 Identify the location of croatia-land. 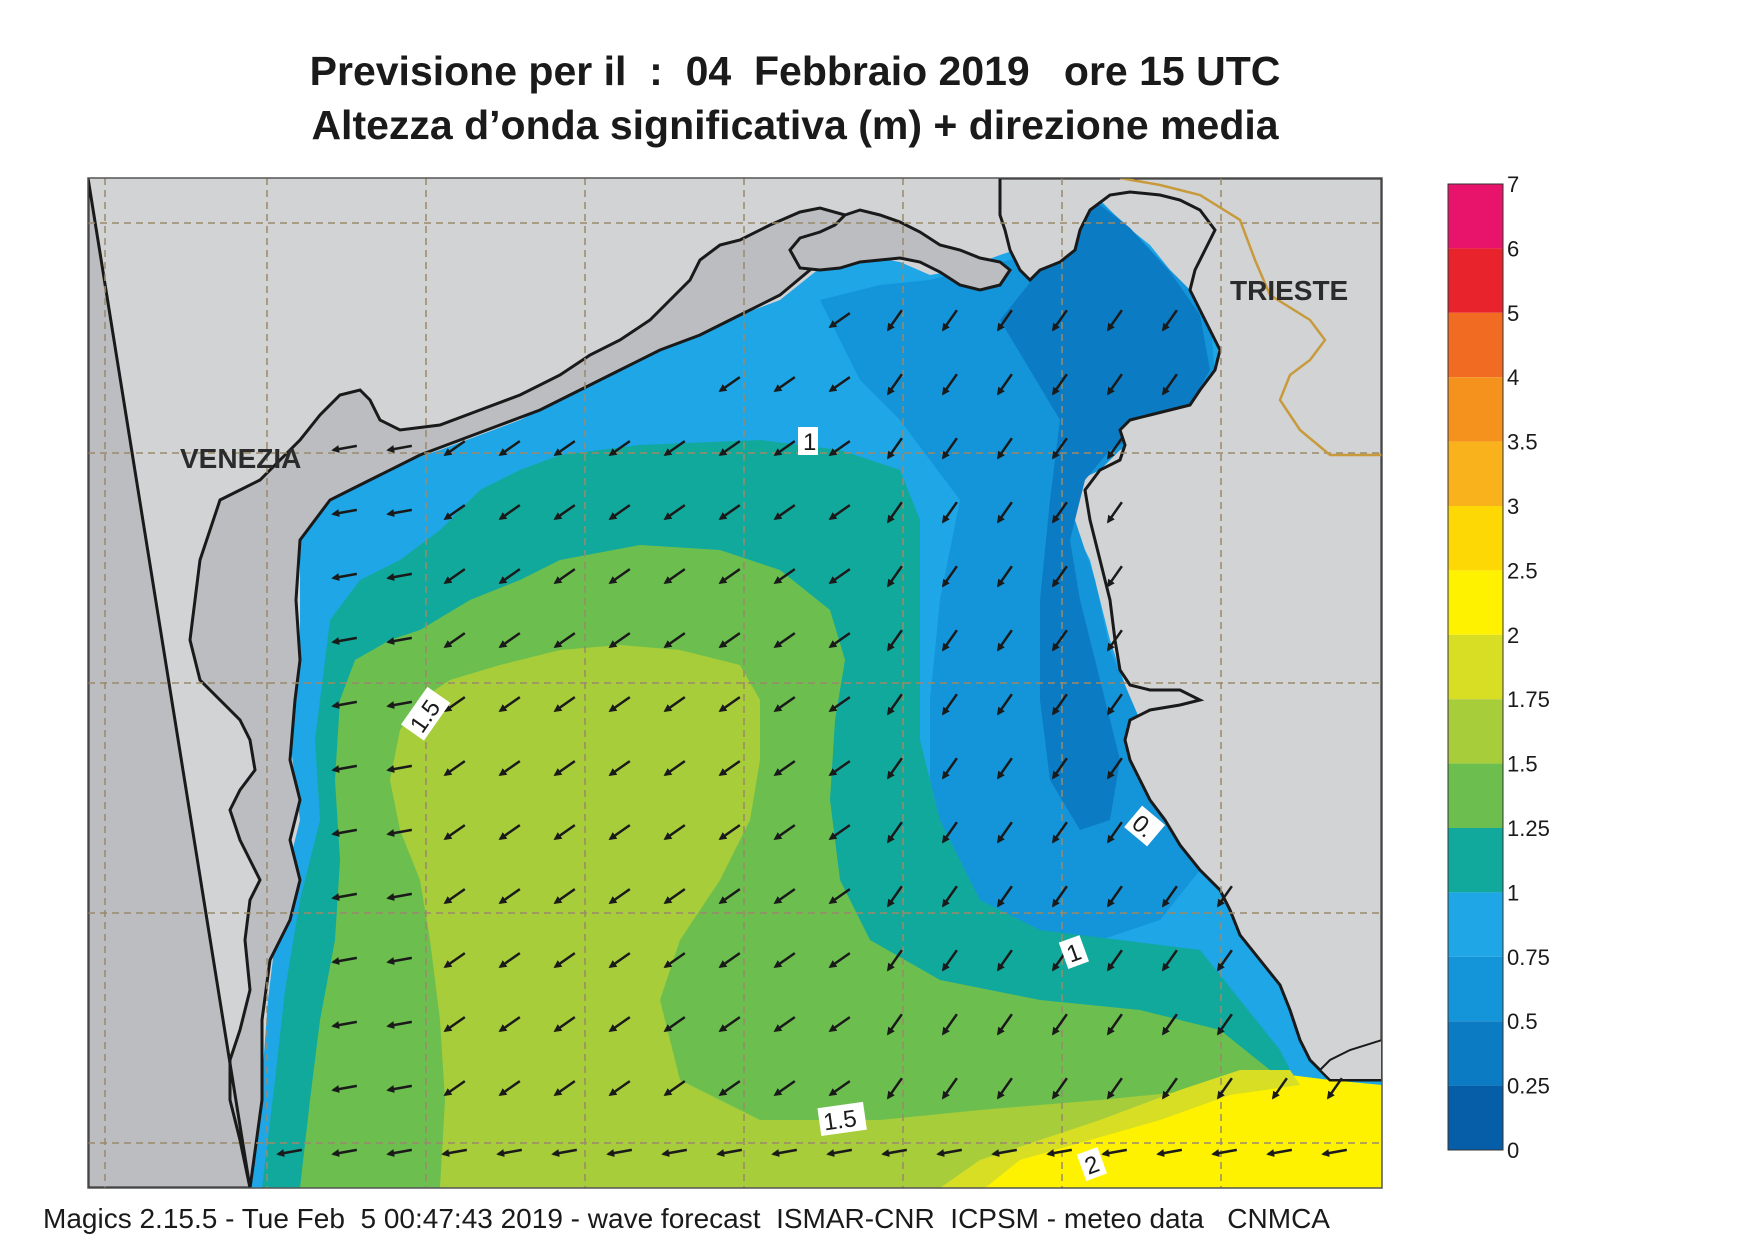
(1350, 1059).